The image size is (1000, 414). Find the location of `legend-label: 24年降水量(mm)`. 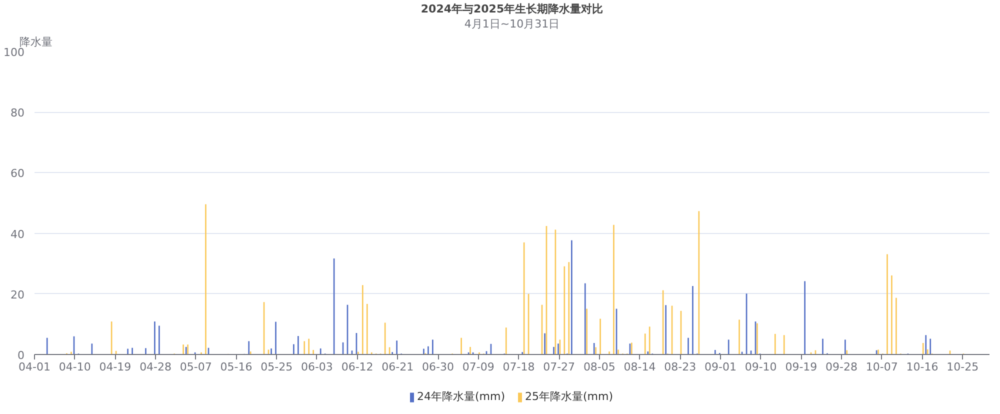

legend-label: 24年降水量(mm) is located at coordinates (460, 396).